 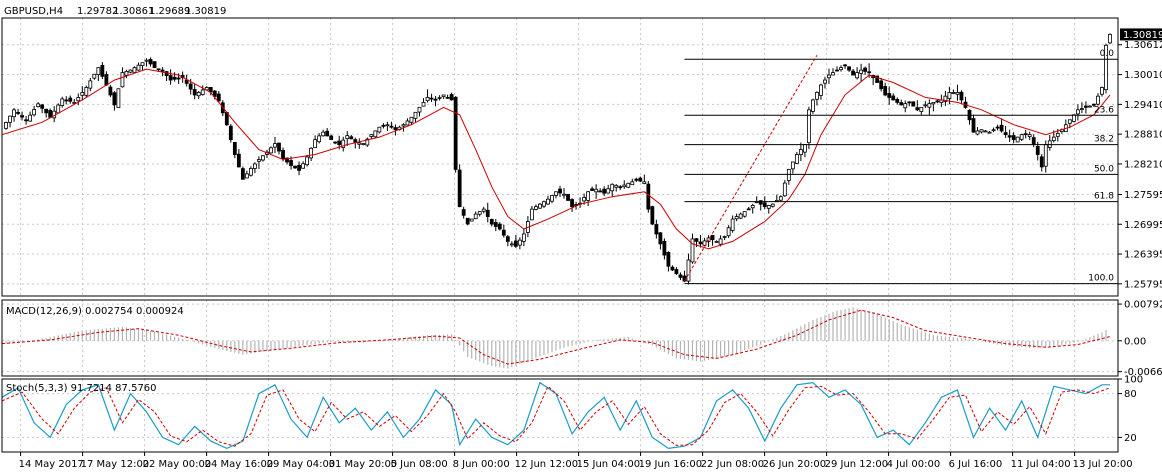 What do you see at coordinates (1143, 164) in the screenshot?
I see `price-tick-label: 1.28210` at bounding box center [1143, 164].